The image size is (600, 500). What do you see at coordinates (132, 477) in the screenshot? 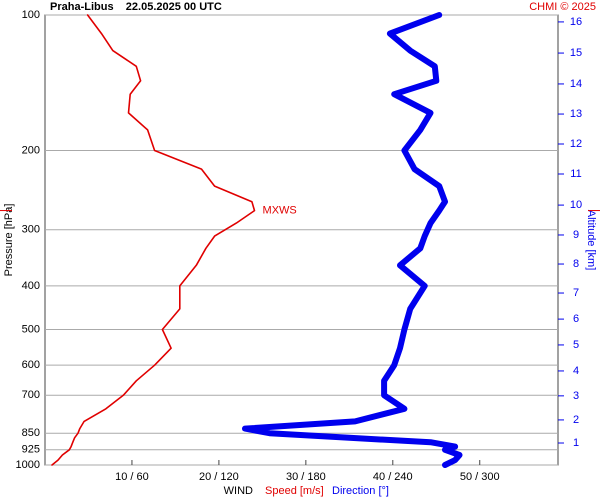
I see `x-tick-label: 10 / 60` at bounding box center [132, 477].